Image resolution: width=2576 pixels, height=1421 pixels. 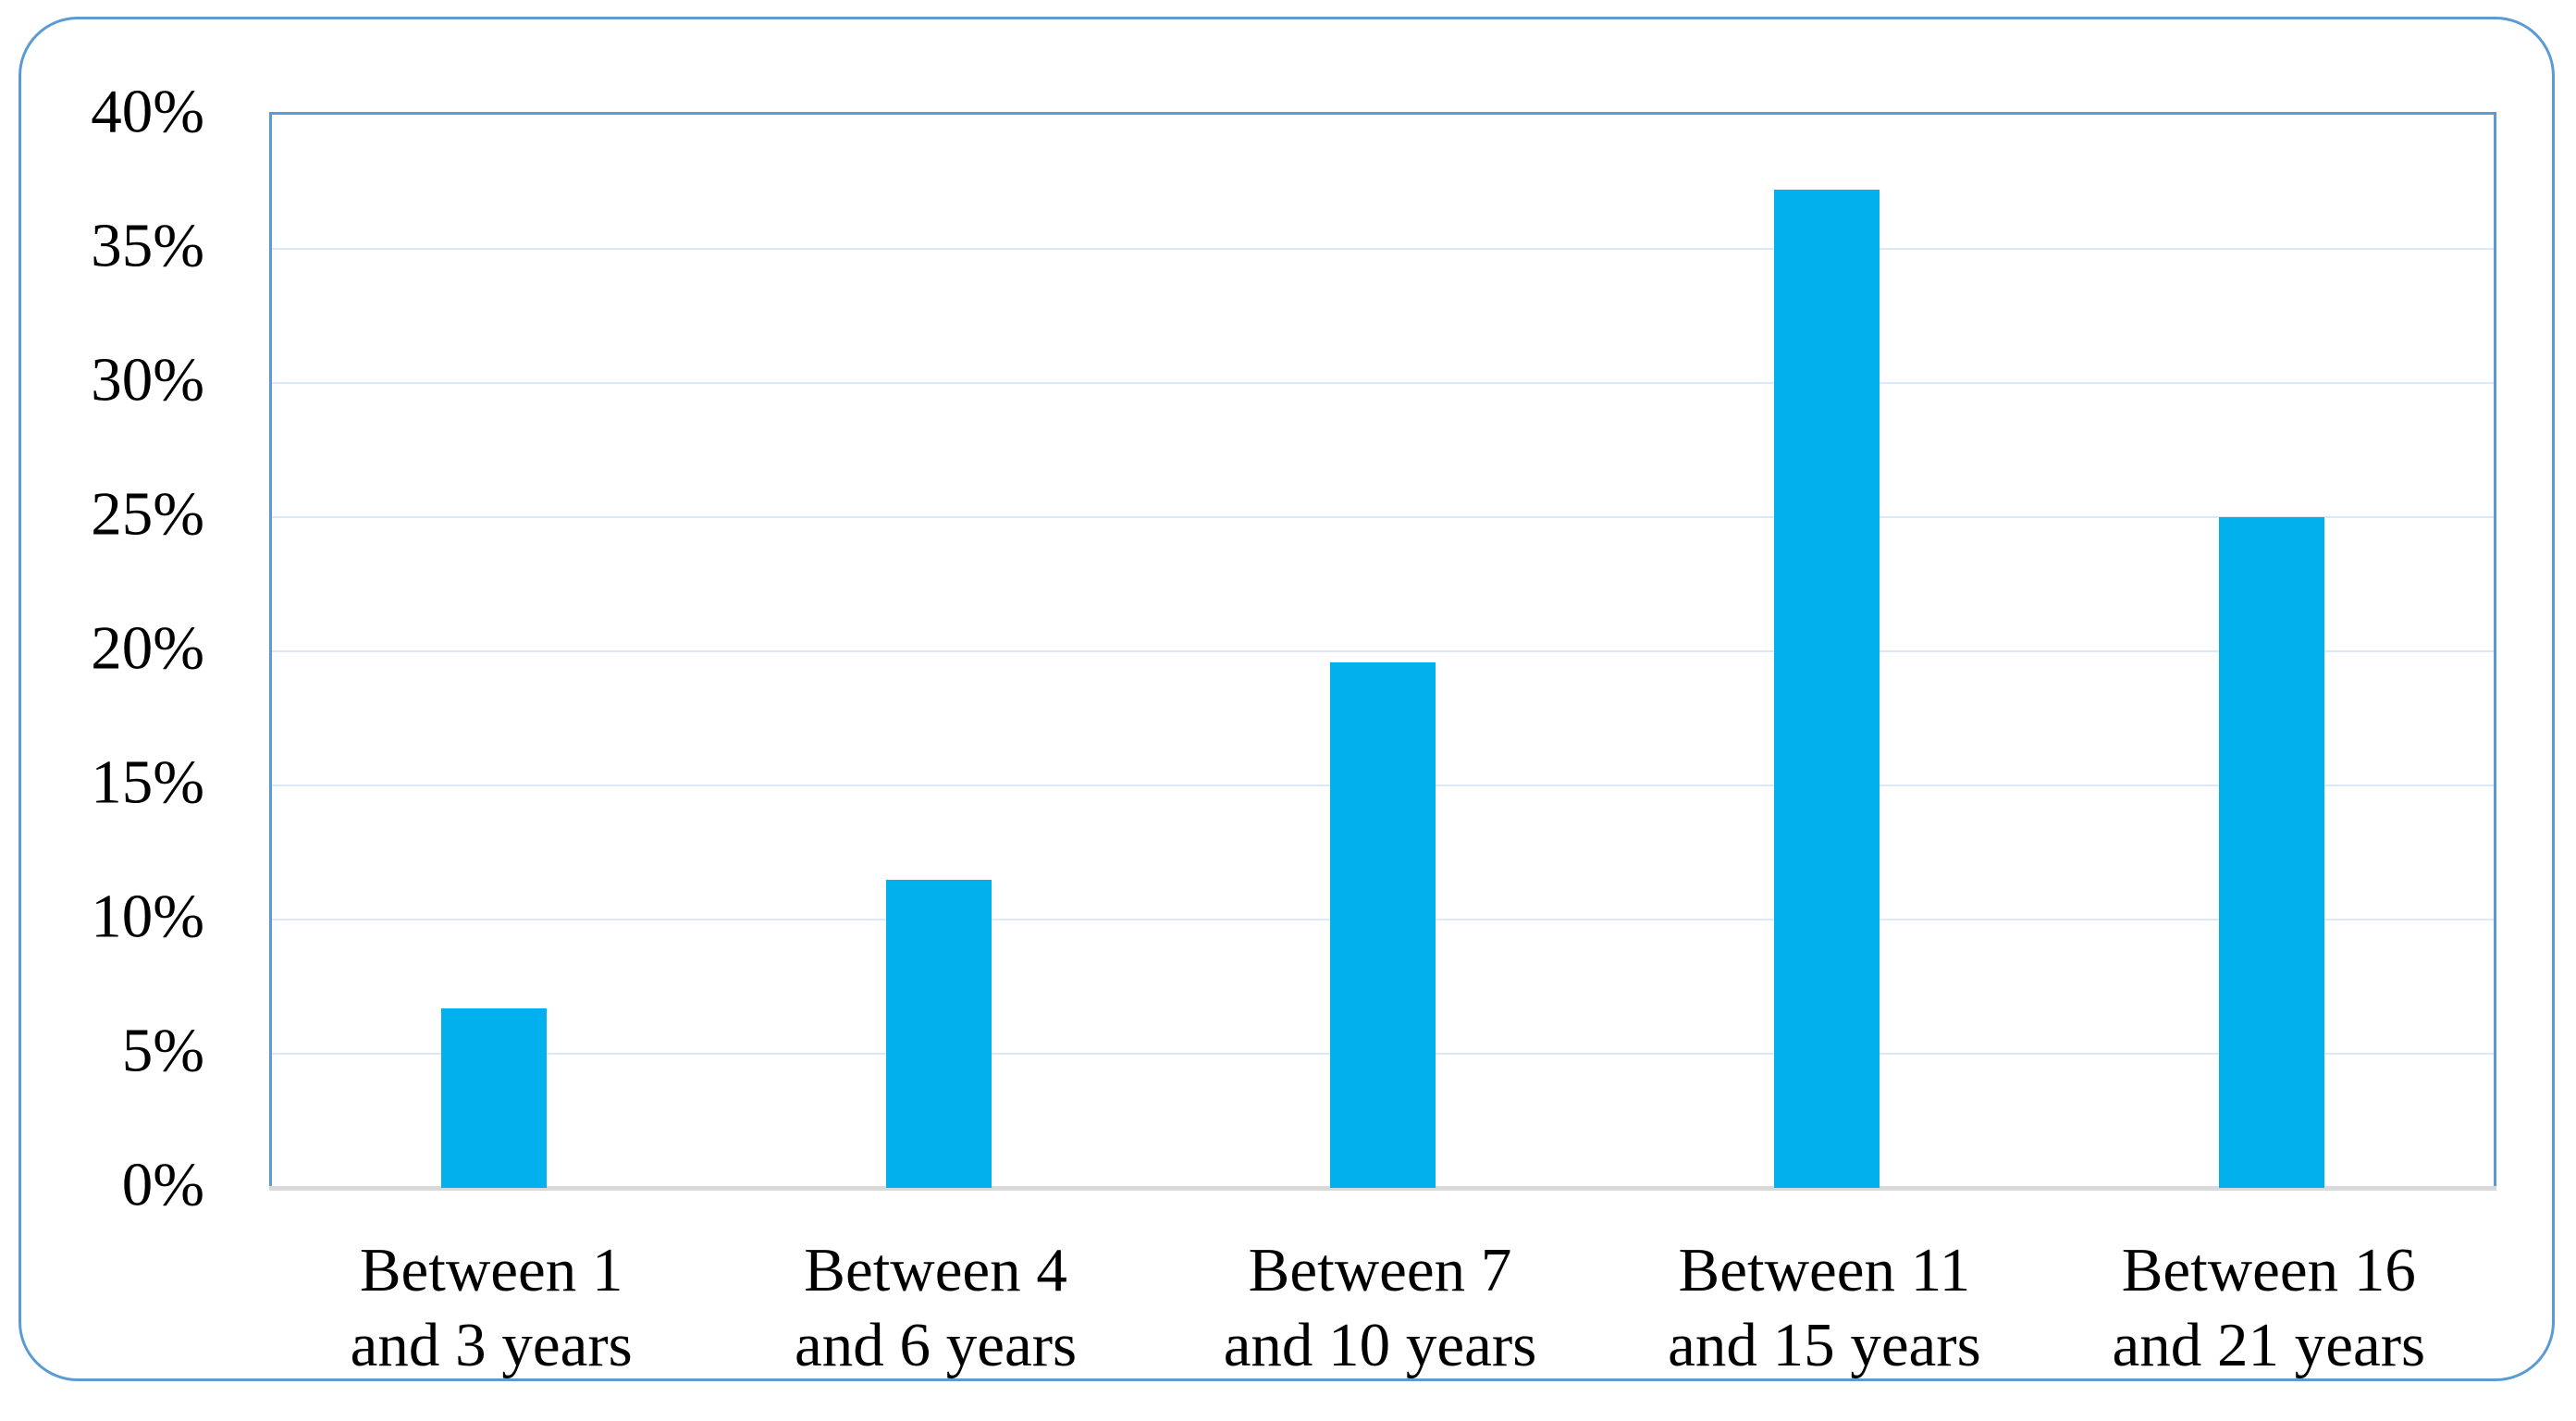 I want to click on y-axis: 0% 5% 10% 15% 20% 25% 30% 35% 40%, so click(x=112, y=648).